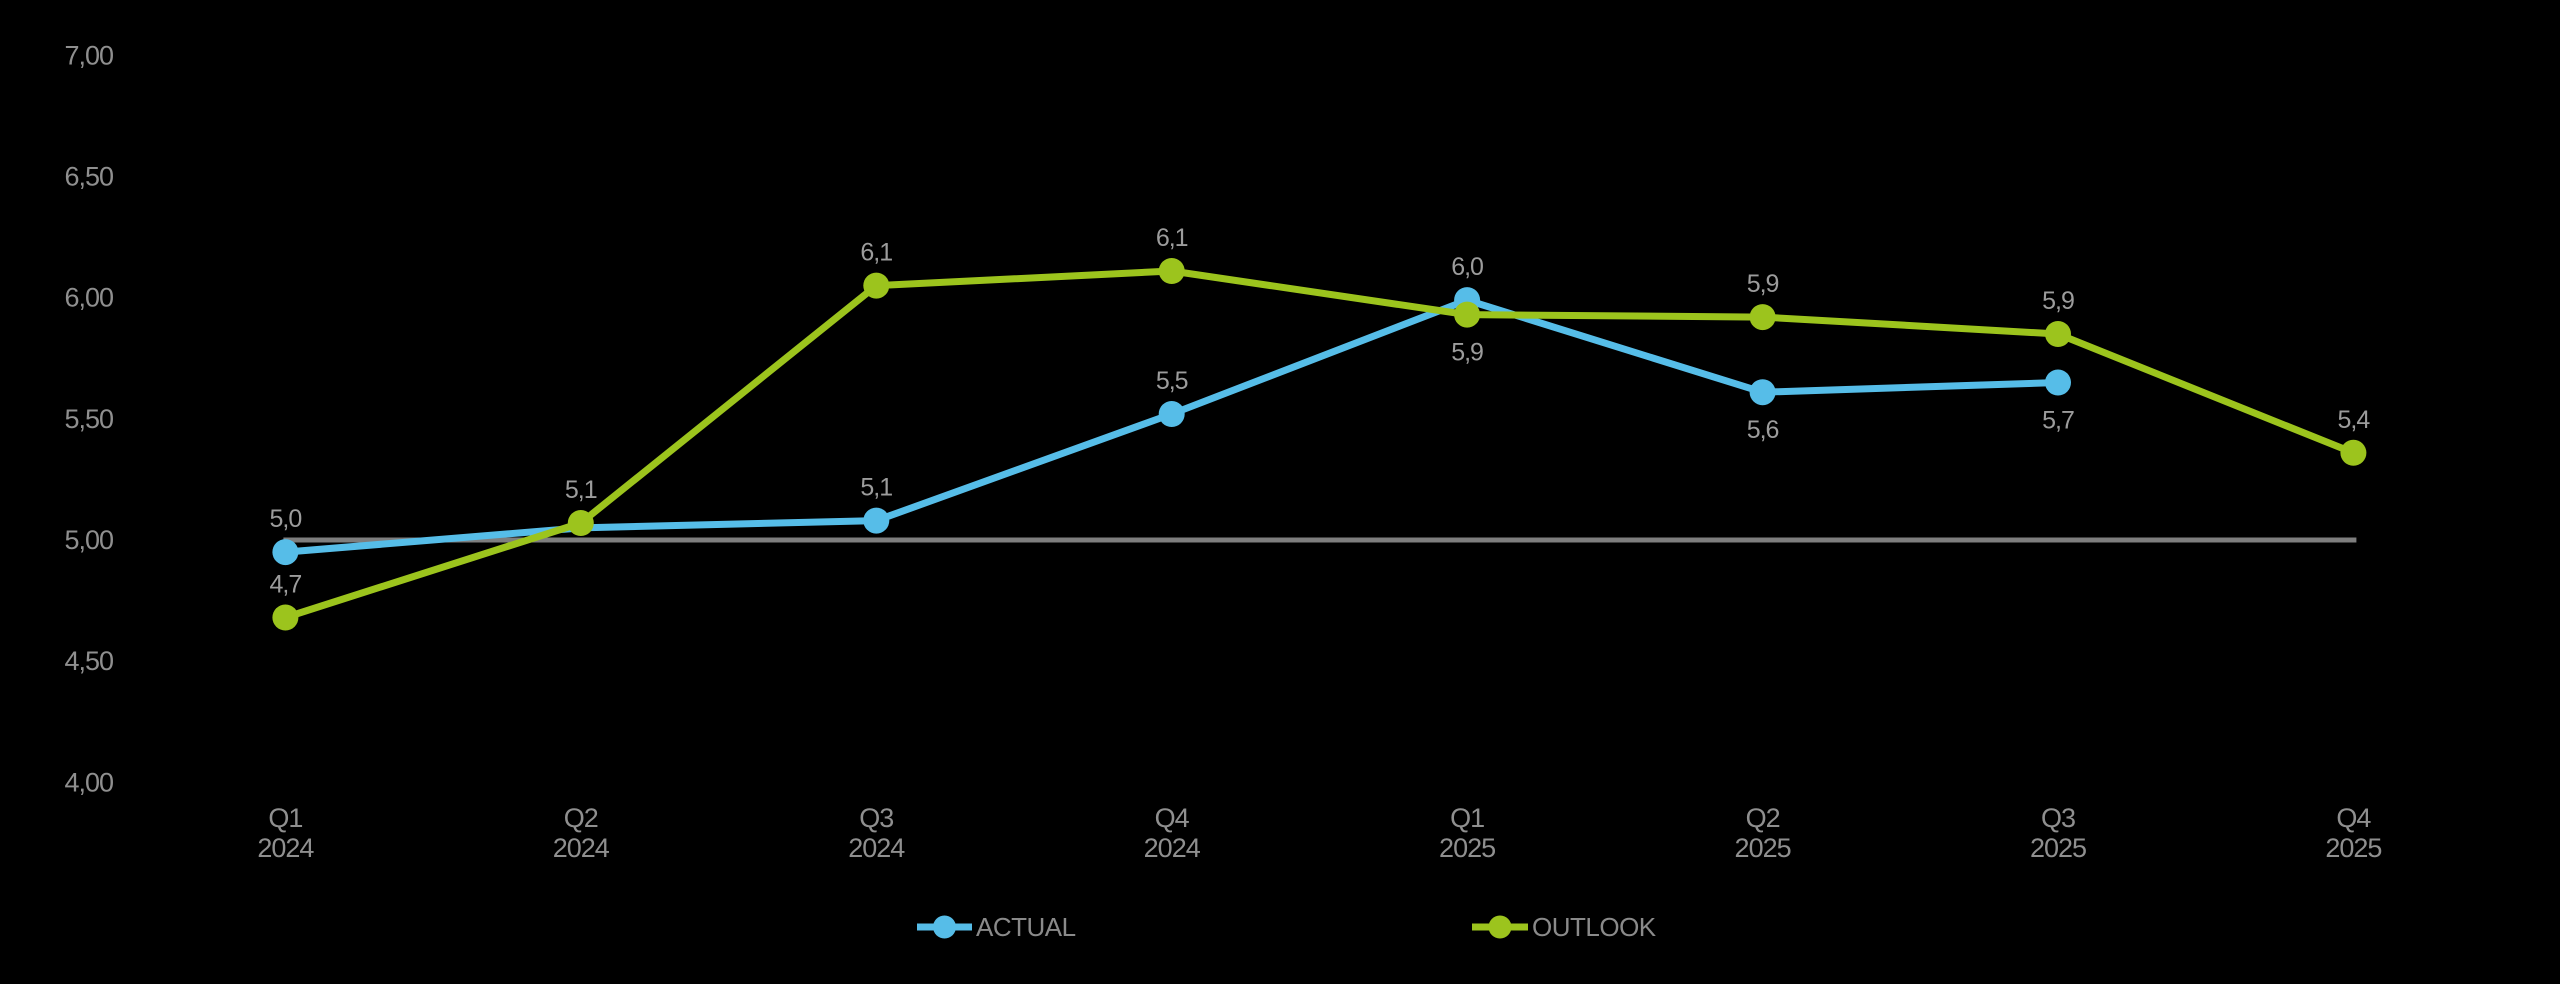  I want to click on data-label: 5,5, so click(1172, 381).